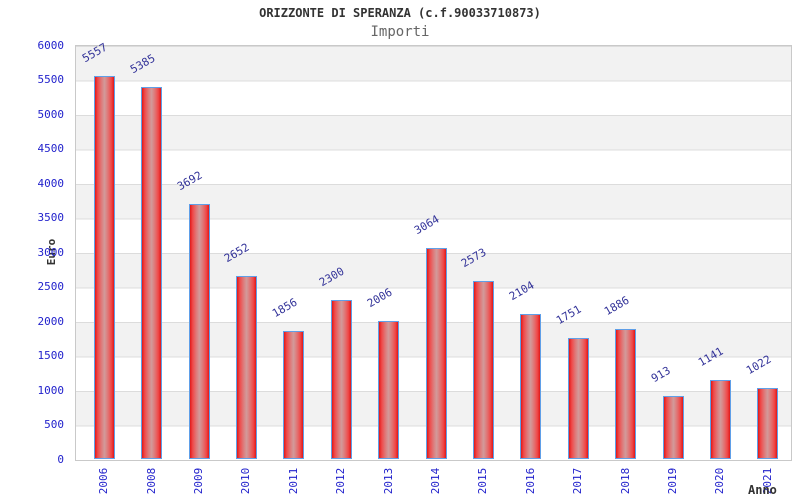 The width and height of the screenshot is (800, 501). I want to click on bar-2013, so click(389, 389).